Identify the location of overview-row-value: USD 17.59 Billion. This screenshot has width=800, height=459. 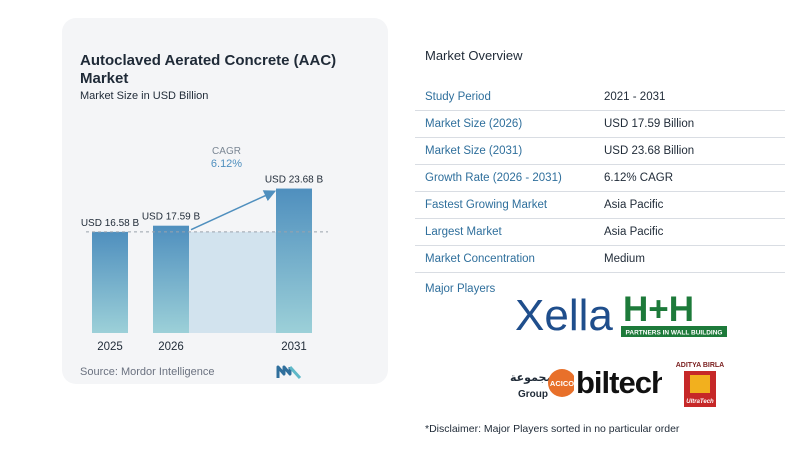
(649, 124).